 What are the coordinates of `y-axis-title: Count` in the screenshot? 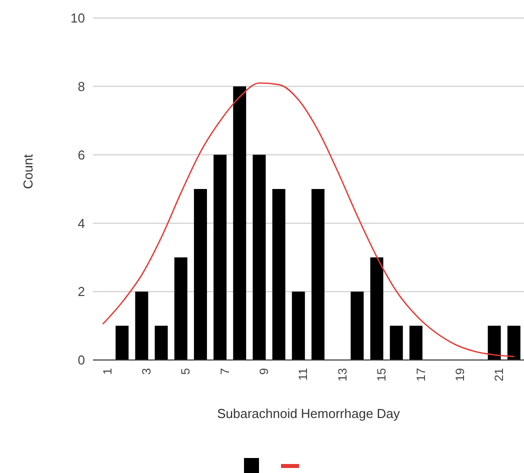 It's located at (28, 171).